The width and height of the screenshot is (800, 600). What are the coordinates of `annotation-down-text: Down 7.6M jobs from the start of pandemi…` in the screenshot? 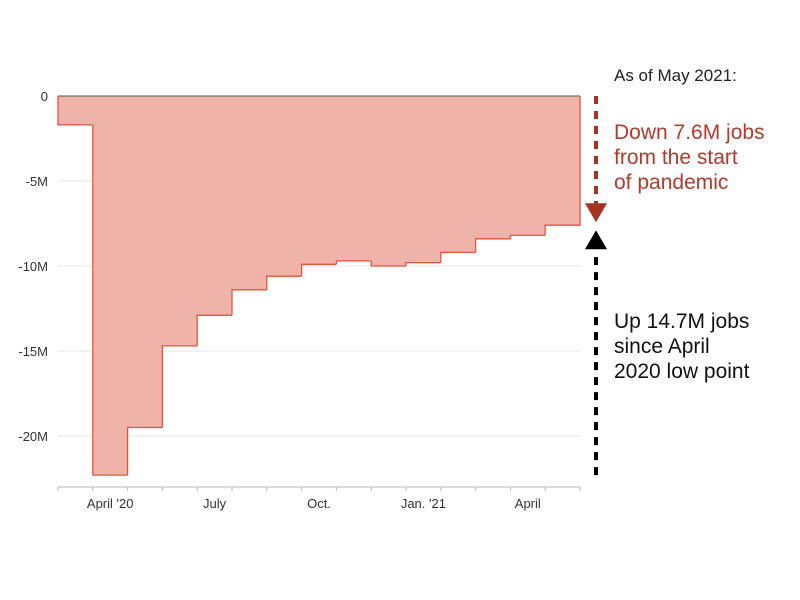 It's located at (689, 157).